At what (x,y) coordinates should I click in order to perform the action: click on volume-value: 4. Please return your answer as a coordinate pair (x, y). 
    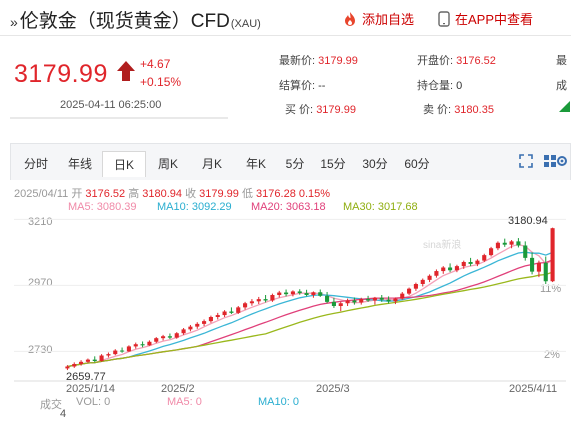
    Looking at the image, I should click on (63, 414).